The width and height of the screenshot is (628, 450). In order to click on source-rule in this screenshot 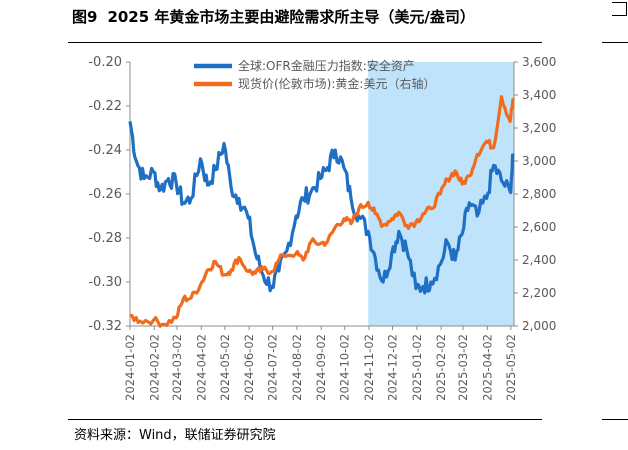, I will do `click(305, 419)`.